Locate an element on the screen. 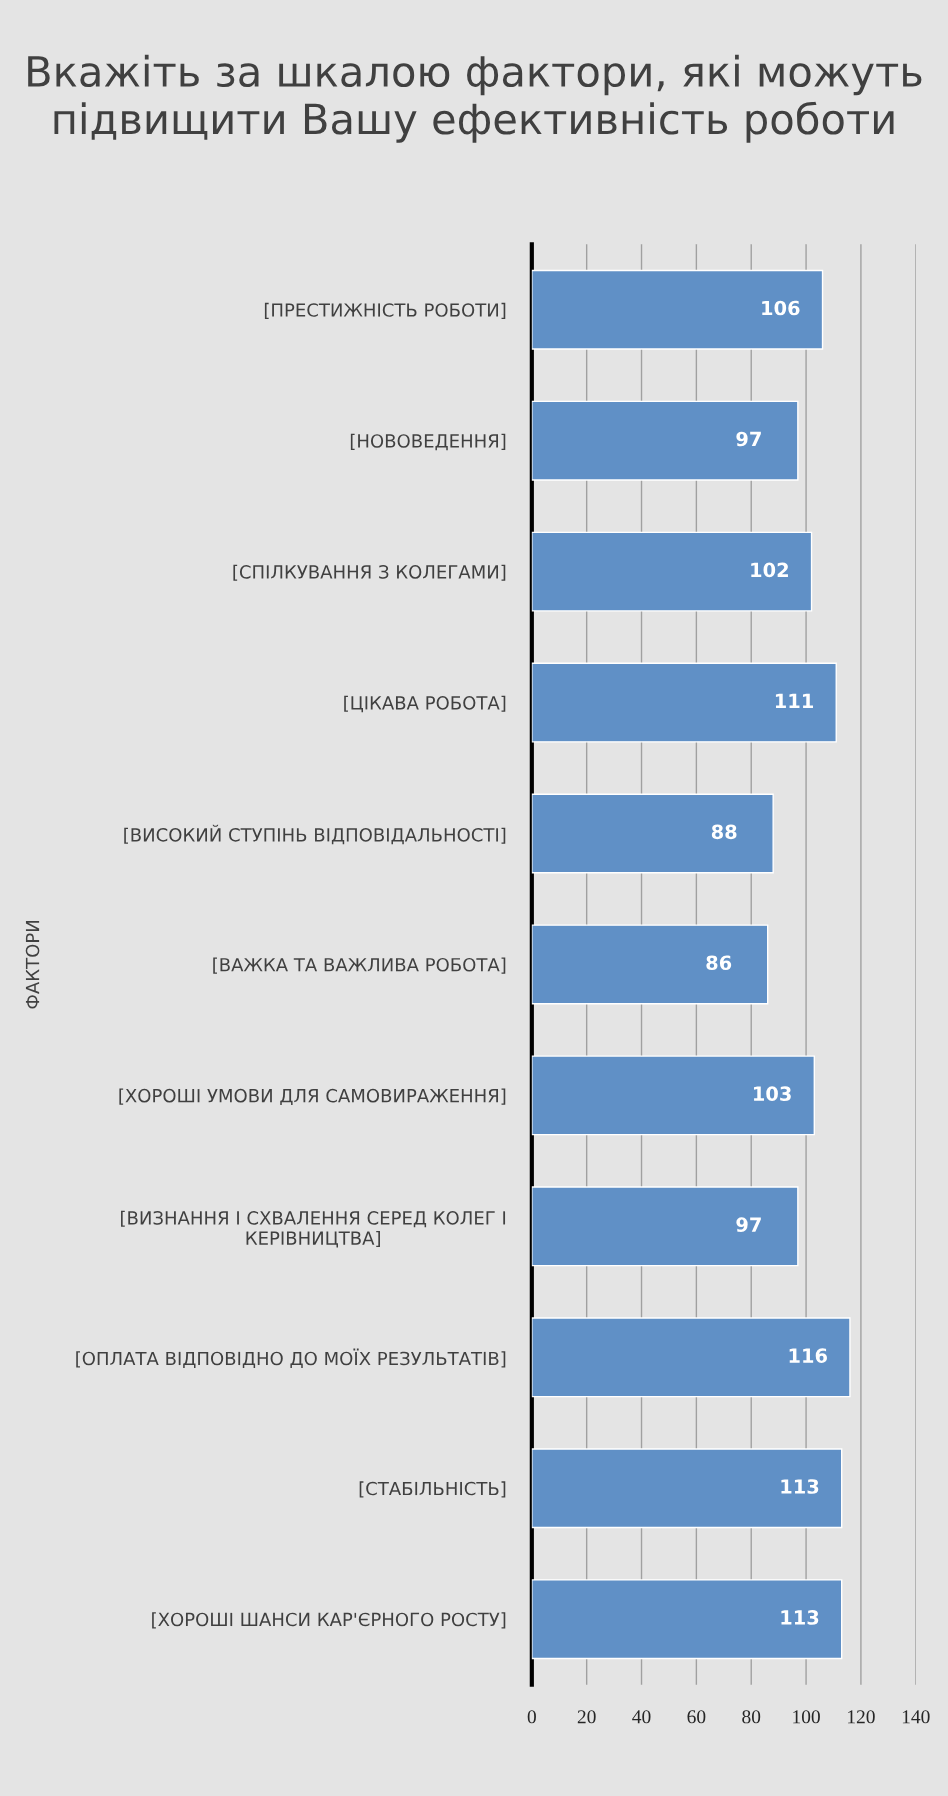 Image resolution: width=948 pixels, height=1796 pixels. data-label: 88 is located at coordinates (724, 832).